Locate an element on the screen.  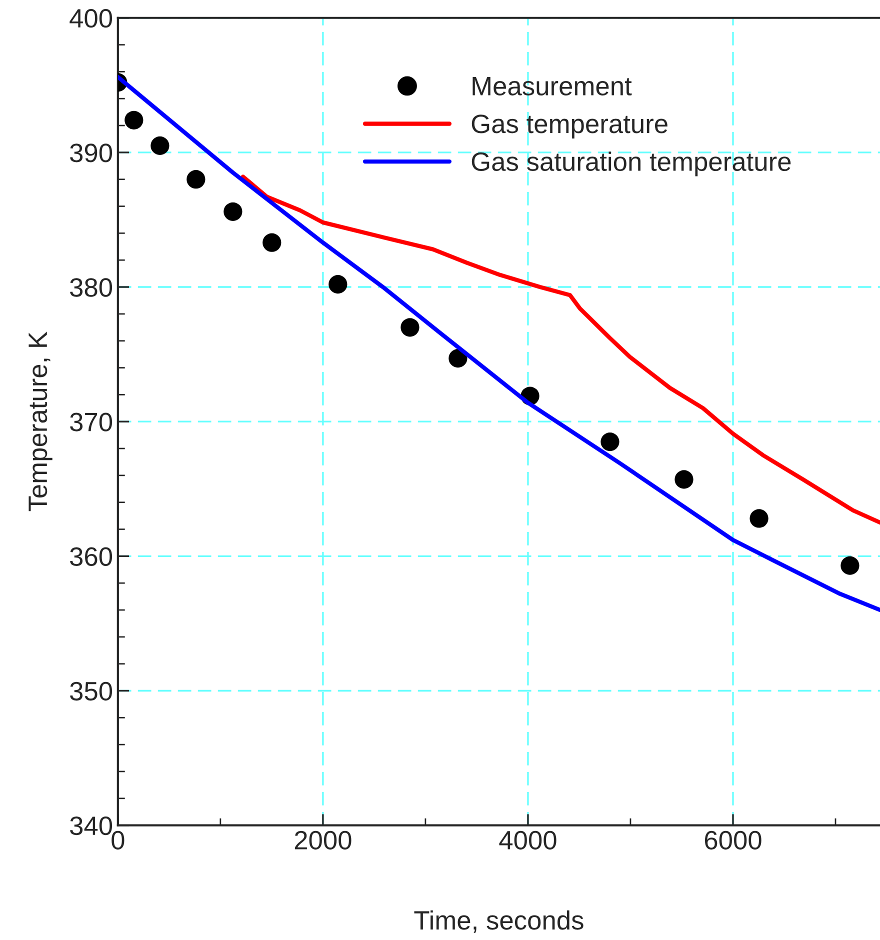
legend-label: Gas temperature is located at coordinates (570, 126).